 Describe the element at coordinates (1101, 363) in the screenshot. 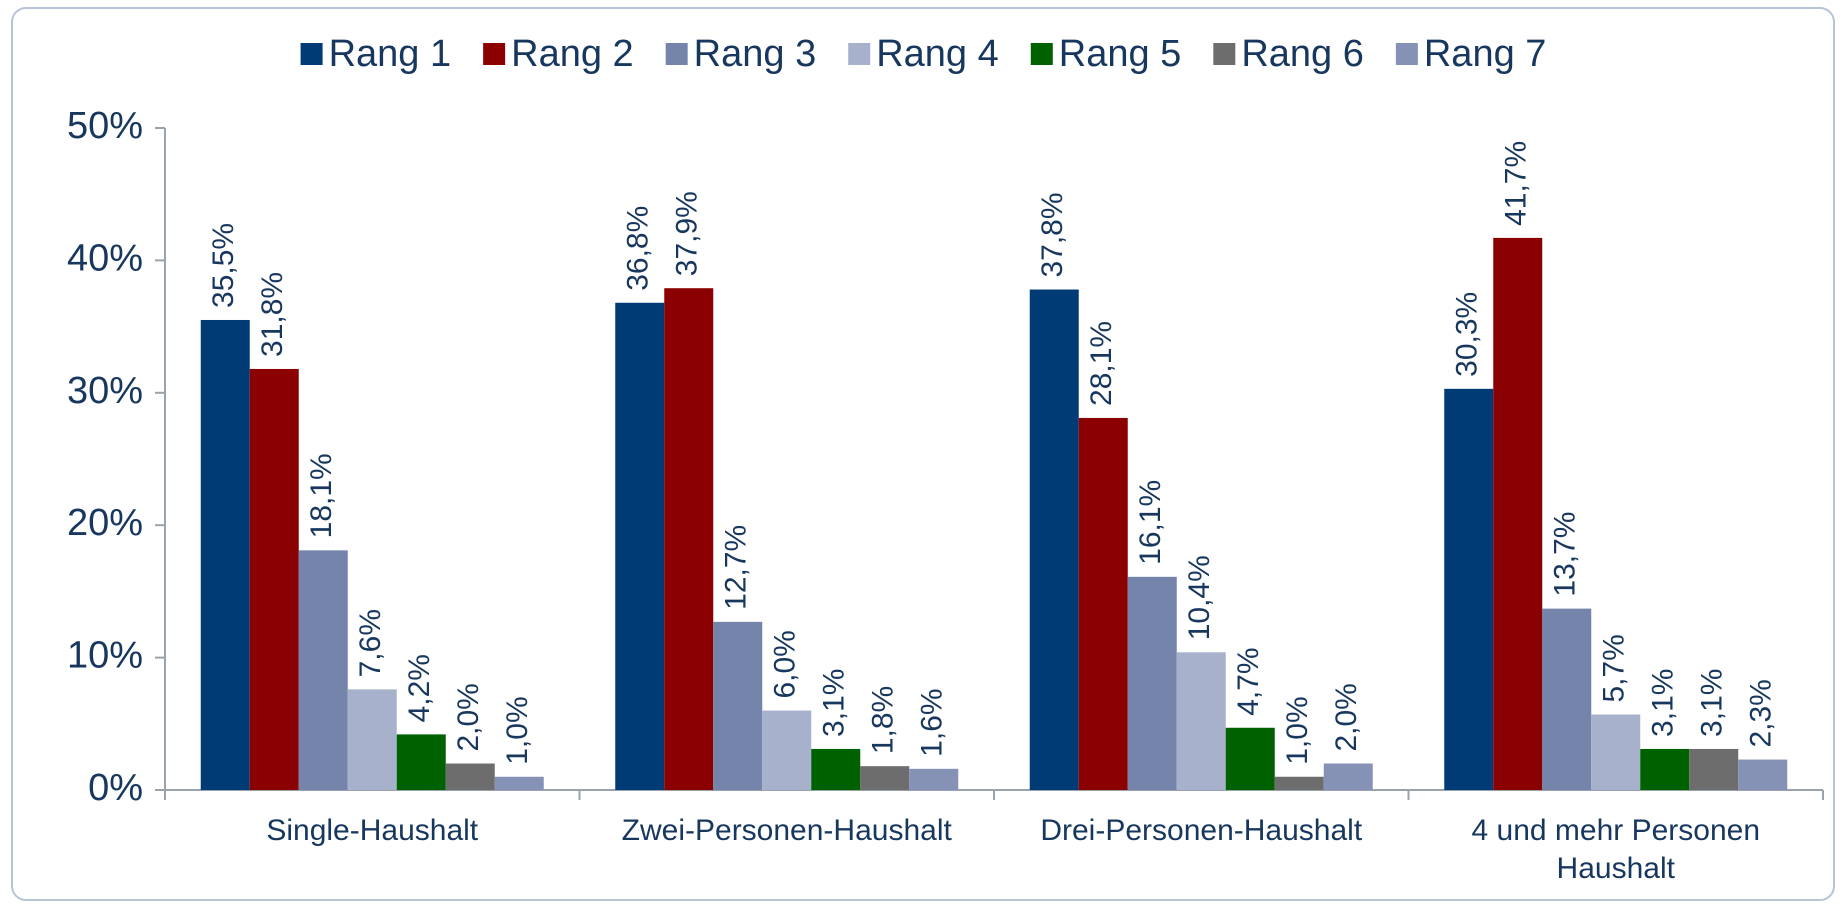

I see `data-label: 28,1%` at that location.